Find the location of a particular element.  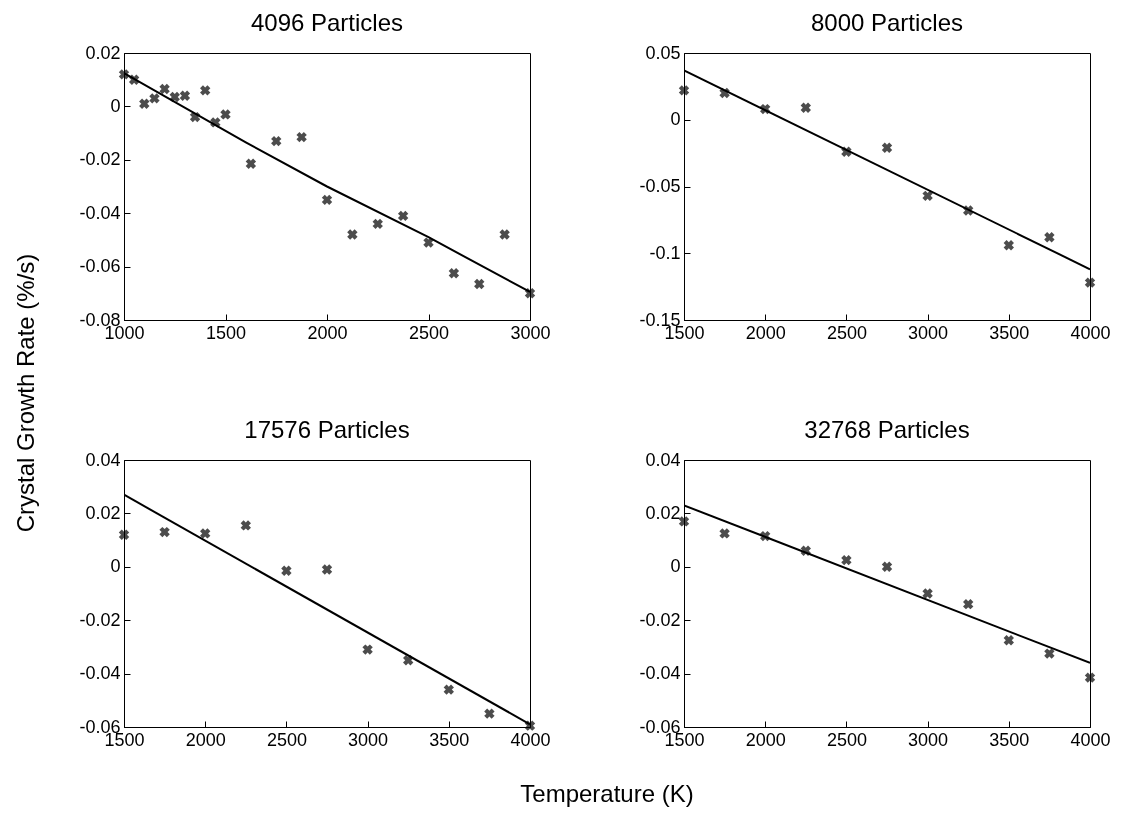

chart-title: 4096 Particles is located at coordinates (327, 22).